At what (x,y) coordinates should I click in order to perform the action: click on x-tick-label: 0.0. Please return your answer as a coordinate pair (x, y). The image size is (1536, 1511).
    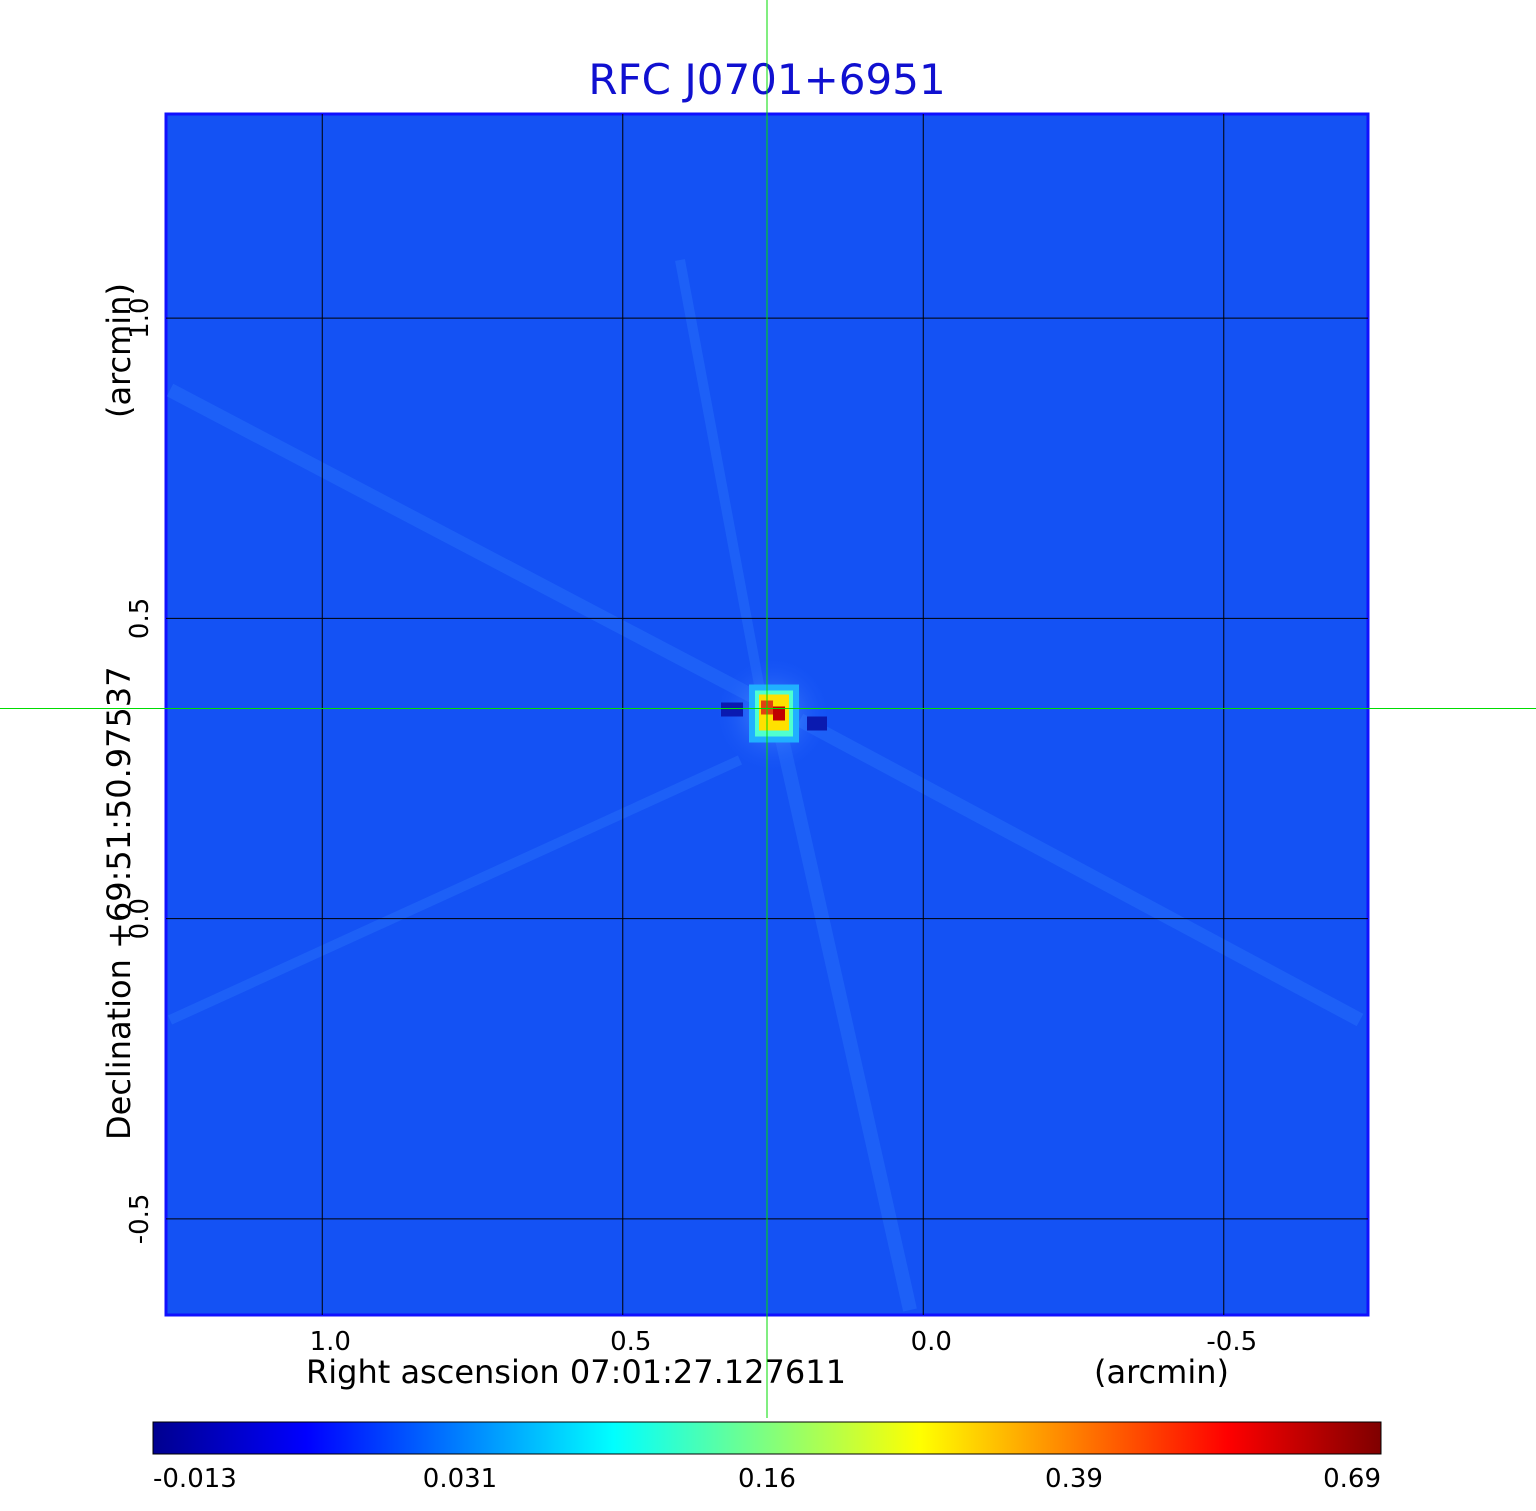
    Looking at the image, I should click on (931, 1342).